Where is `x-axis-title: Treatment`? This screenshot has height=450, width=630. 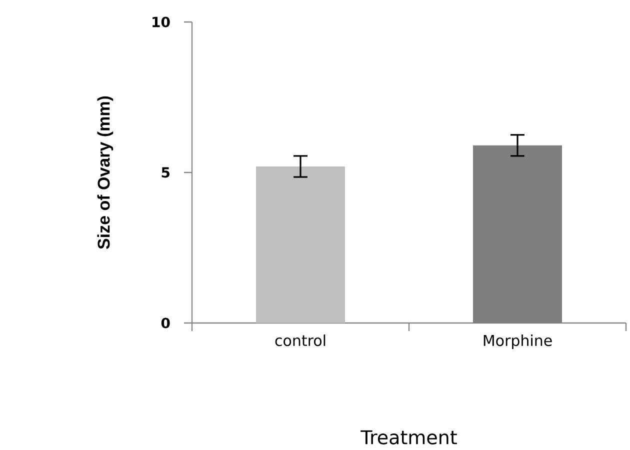
x-axis-title: Treatment is located at coordinates (408, 437).